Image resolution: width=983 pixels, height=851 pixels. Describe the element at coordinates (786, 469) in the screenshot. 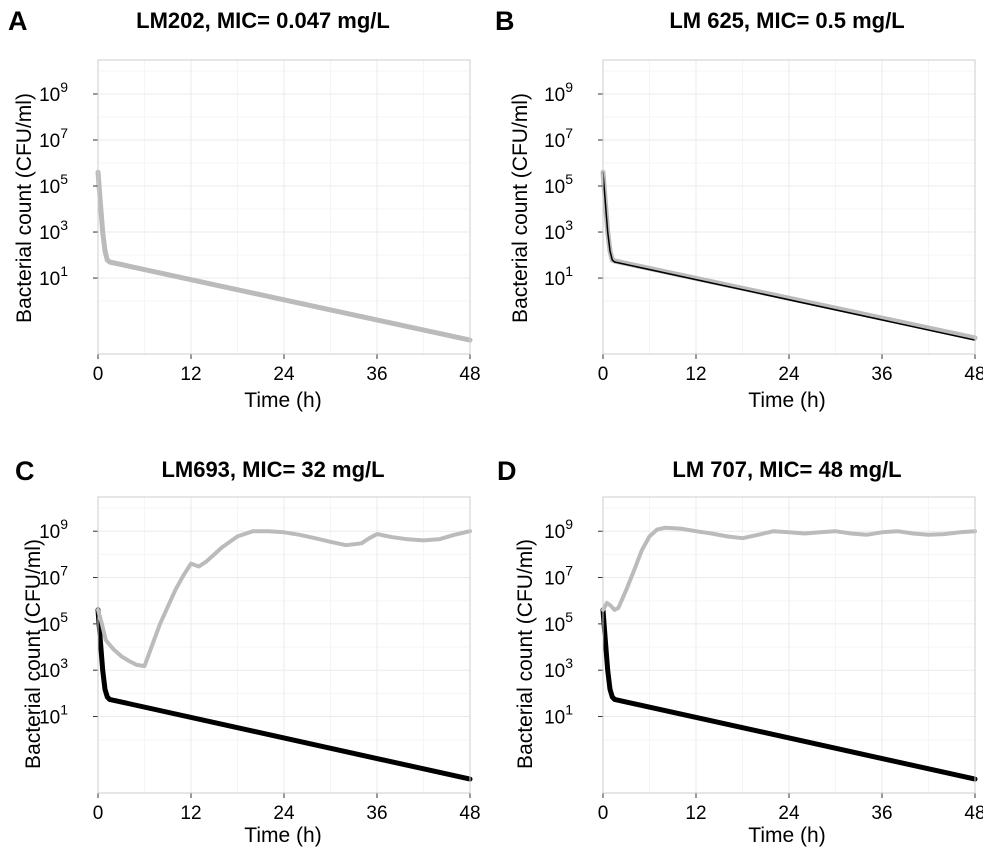

I see `panel-d-title: LM 707, MIC= 48 mg/L` at that location.